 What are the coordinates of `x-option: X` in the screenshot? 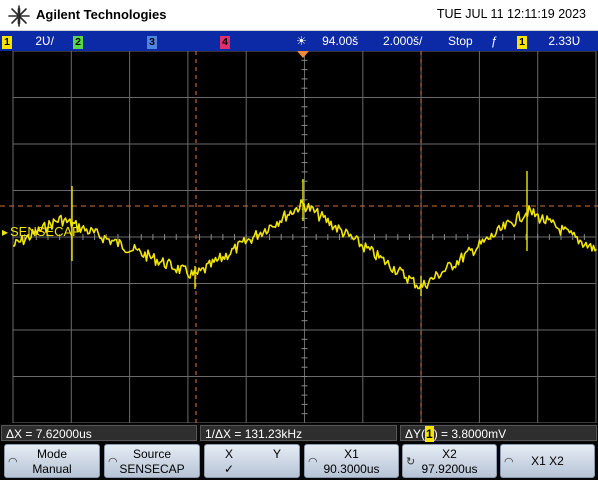 It's located at (228, 454).